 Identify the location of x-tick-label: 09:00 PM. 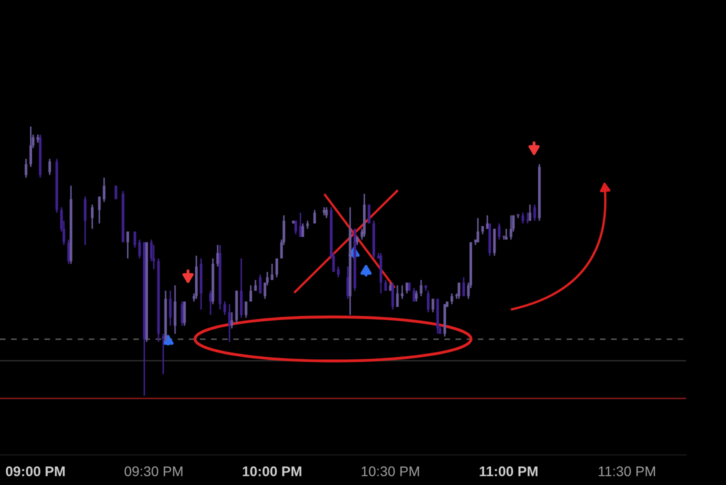
(35, 471).